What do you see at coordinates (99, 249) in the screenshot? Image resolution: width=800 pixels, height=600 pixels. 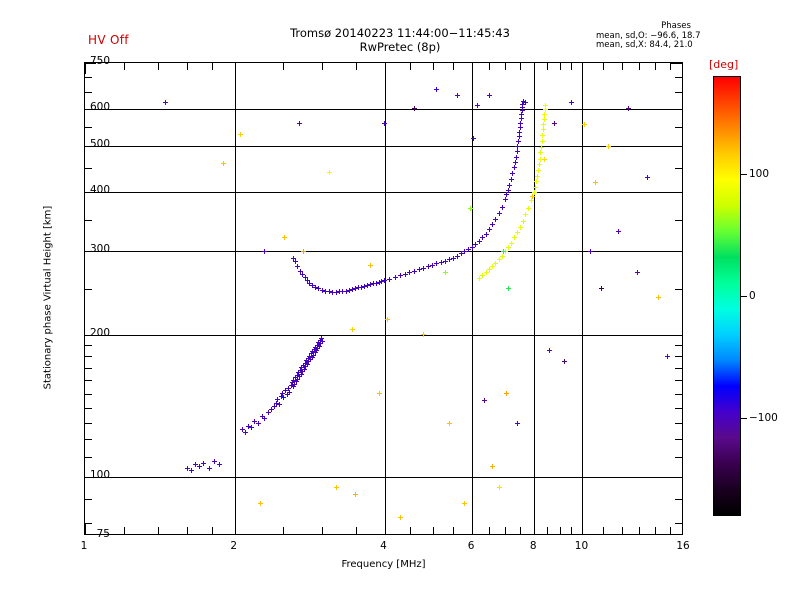 I see `y-tick-label: 300` at bounding box center [99, 249].